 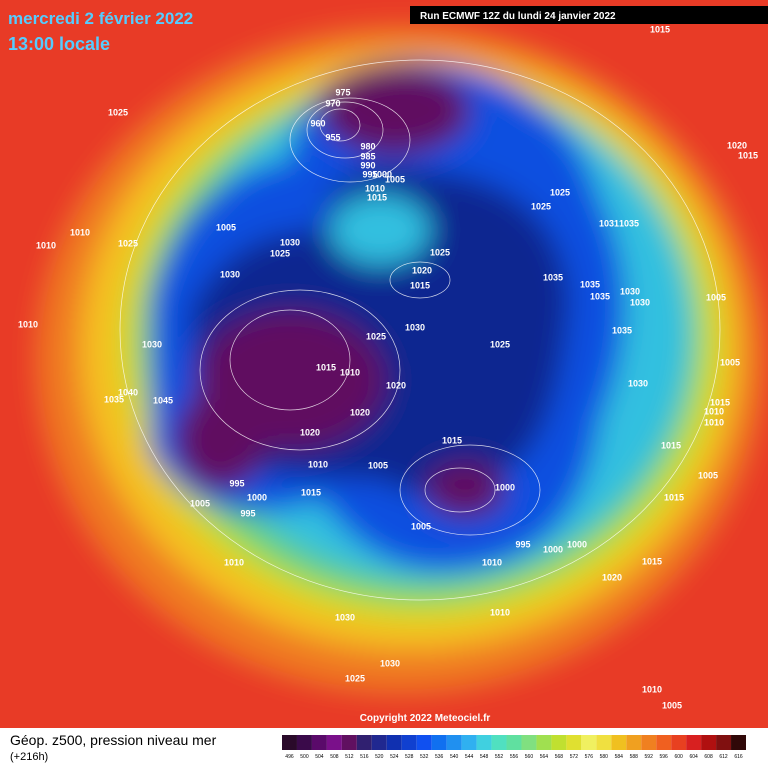 What do you see at coordinates (693, 757) in the screenshot?
I see `scale-label: 604` at bounding box center [693, 757].